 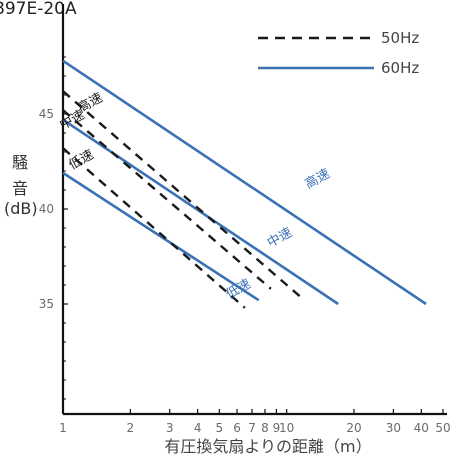 I want to click on legend-label: 60Hz, so click(x=400, y=68).